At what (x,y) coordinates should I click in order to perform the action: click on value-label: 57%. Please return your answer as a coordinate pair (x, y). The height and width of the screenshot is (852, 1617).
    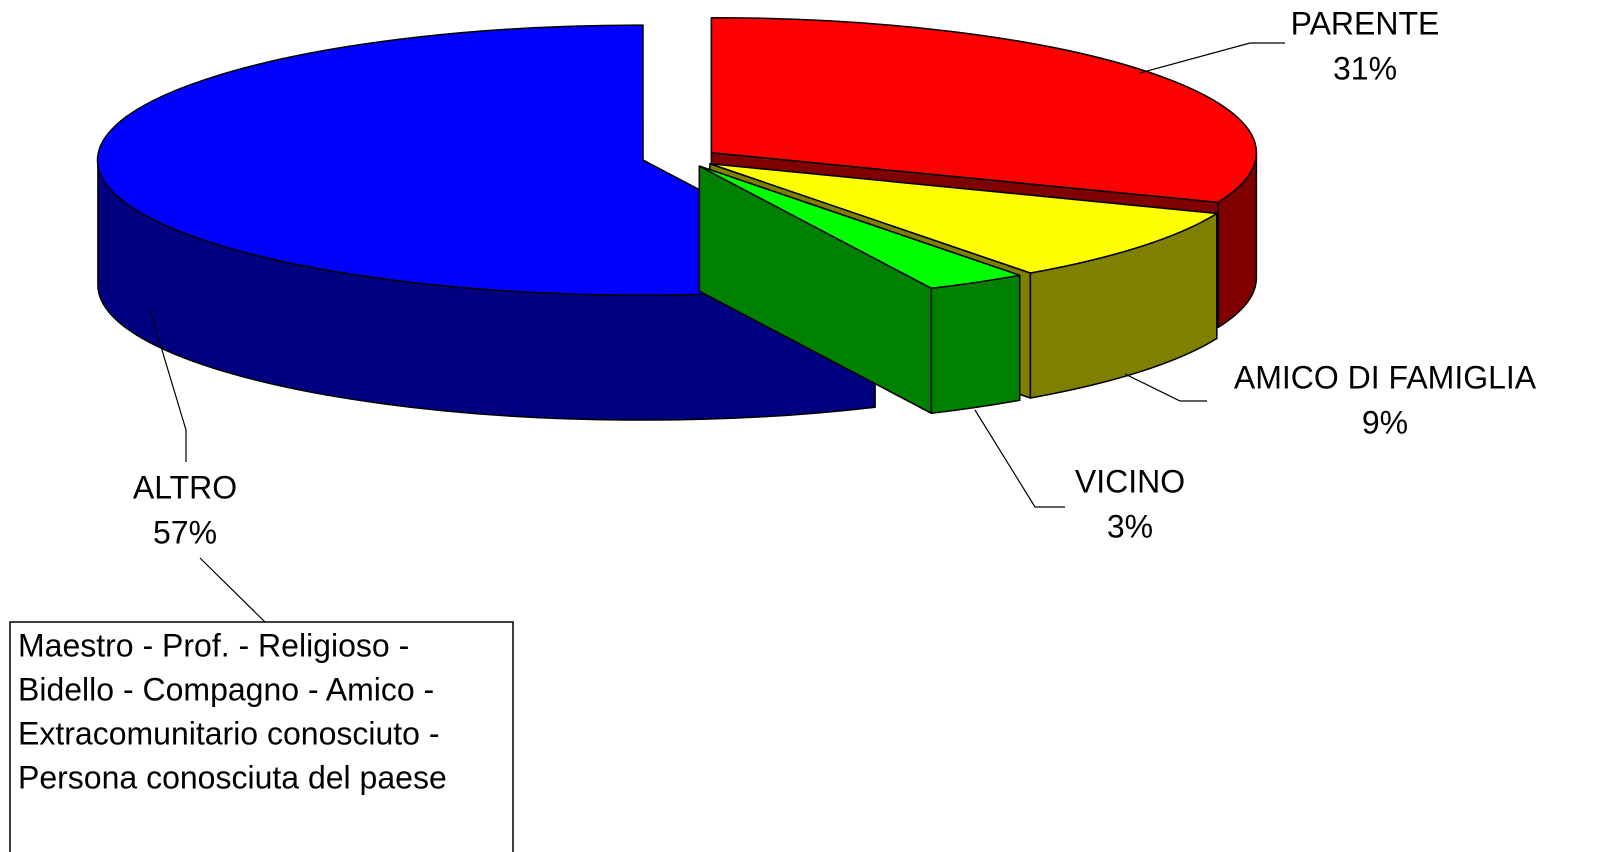
    Looking at the image, I should click on (185, 532).